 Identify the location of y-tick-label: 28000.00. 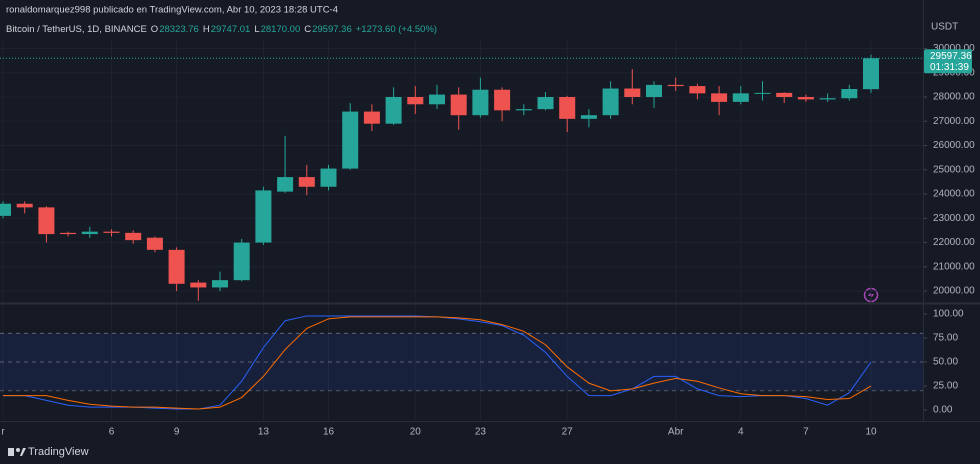
(954, 97).